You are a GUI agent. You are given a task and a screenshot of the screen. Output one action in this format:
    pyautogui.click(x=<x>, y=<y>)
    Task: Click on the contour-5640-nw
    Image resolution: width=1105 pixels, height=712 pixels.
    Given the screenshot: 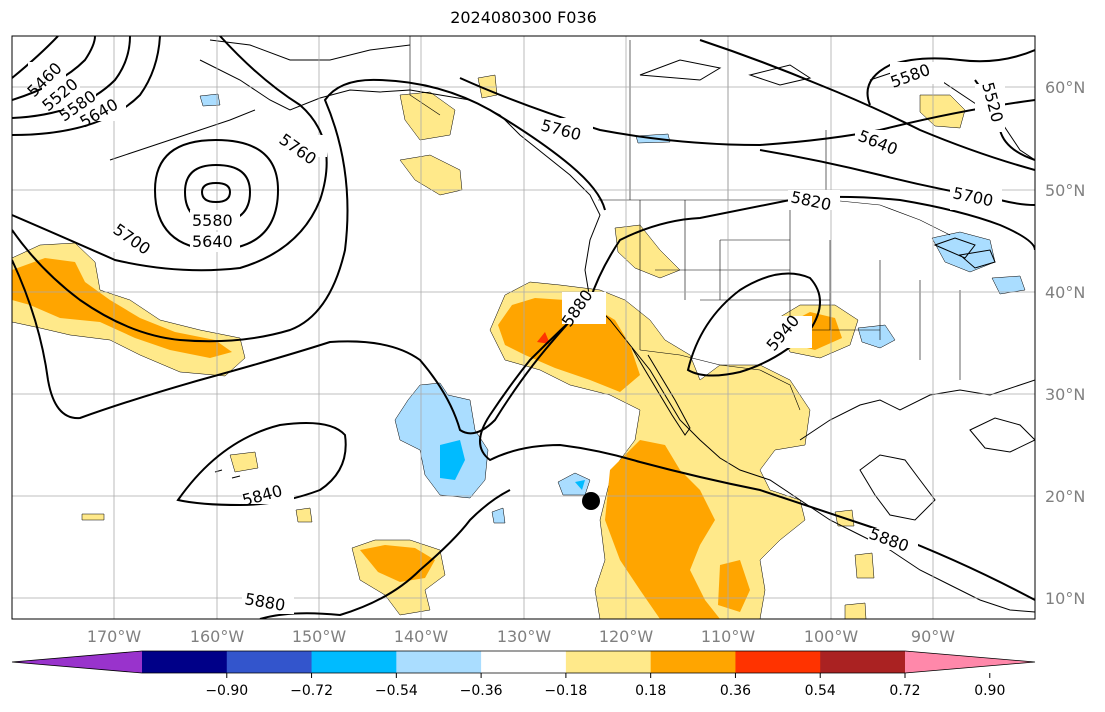 What is the action you would take?
    pyautogui.click(x=86, y=86)
    